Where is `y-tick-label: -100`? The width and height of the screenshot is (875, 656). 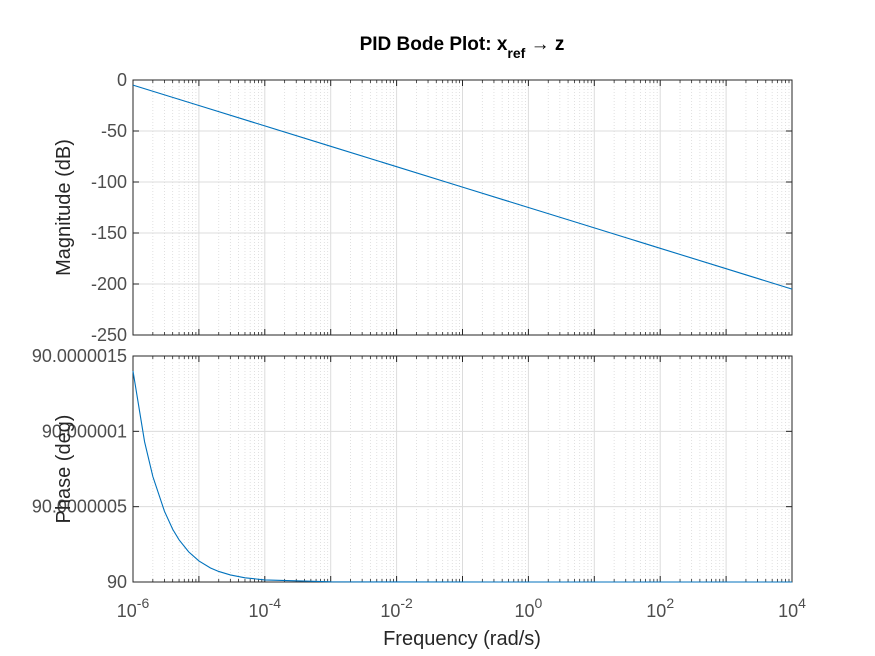
y-tick-label: -100 is located at coordinates (109, 182).